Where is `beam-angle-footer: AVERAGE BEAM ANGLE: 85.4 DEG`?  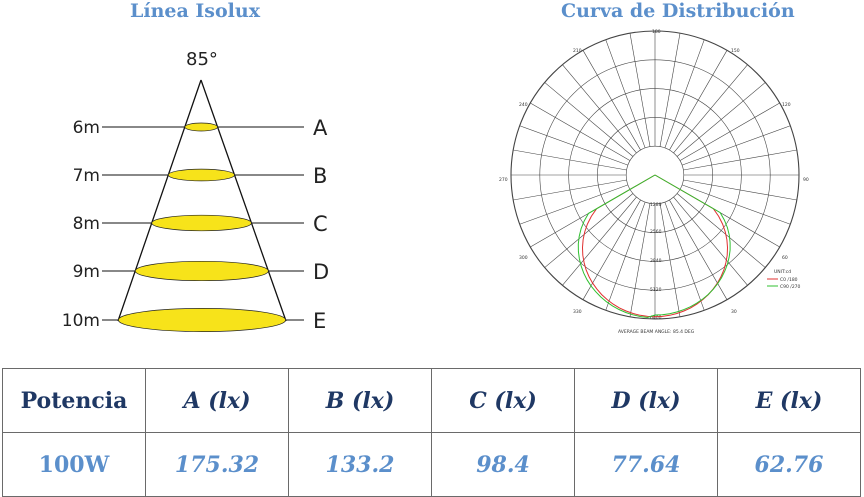
beam-angle-footer: AVERAGE BEAM ANGLE: 85.4 DEG is located at coordinates (656, 332).